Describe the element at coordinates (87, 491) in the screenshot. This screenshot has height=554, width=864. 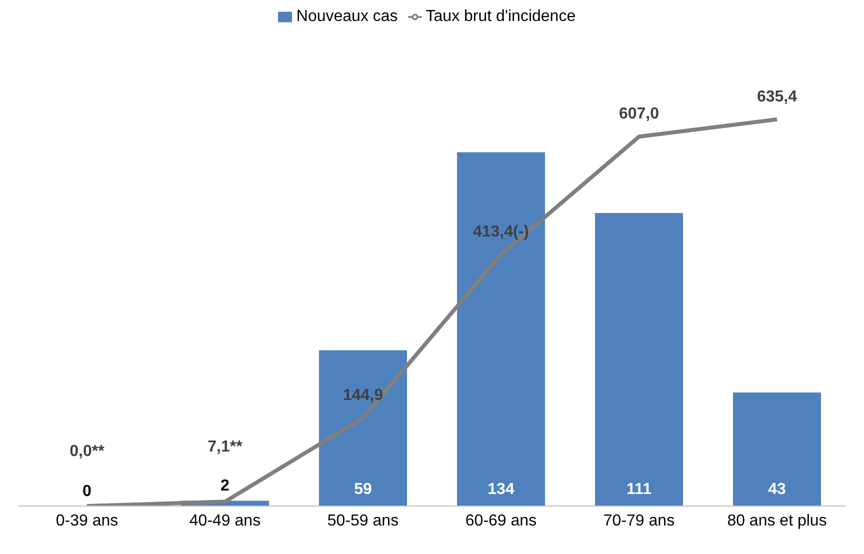
I see `data-label: 0` at that location.